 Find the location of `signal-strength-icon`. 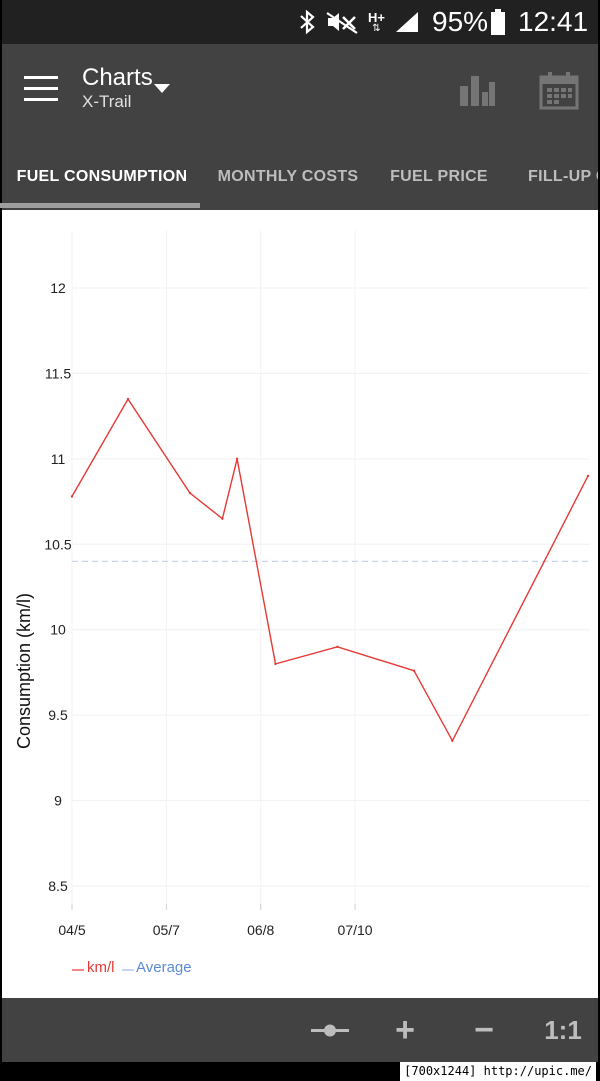

signal-strength-icon is located at coordinates (407, 22).